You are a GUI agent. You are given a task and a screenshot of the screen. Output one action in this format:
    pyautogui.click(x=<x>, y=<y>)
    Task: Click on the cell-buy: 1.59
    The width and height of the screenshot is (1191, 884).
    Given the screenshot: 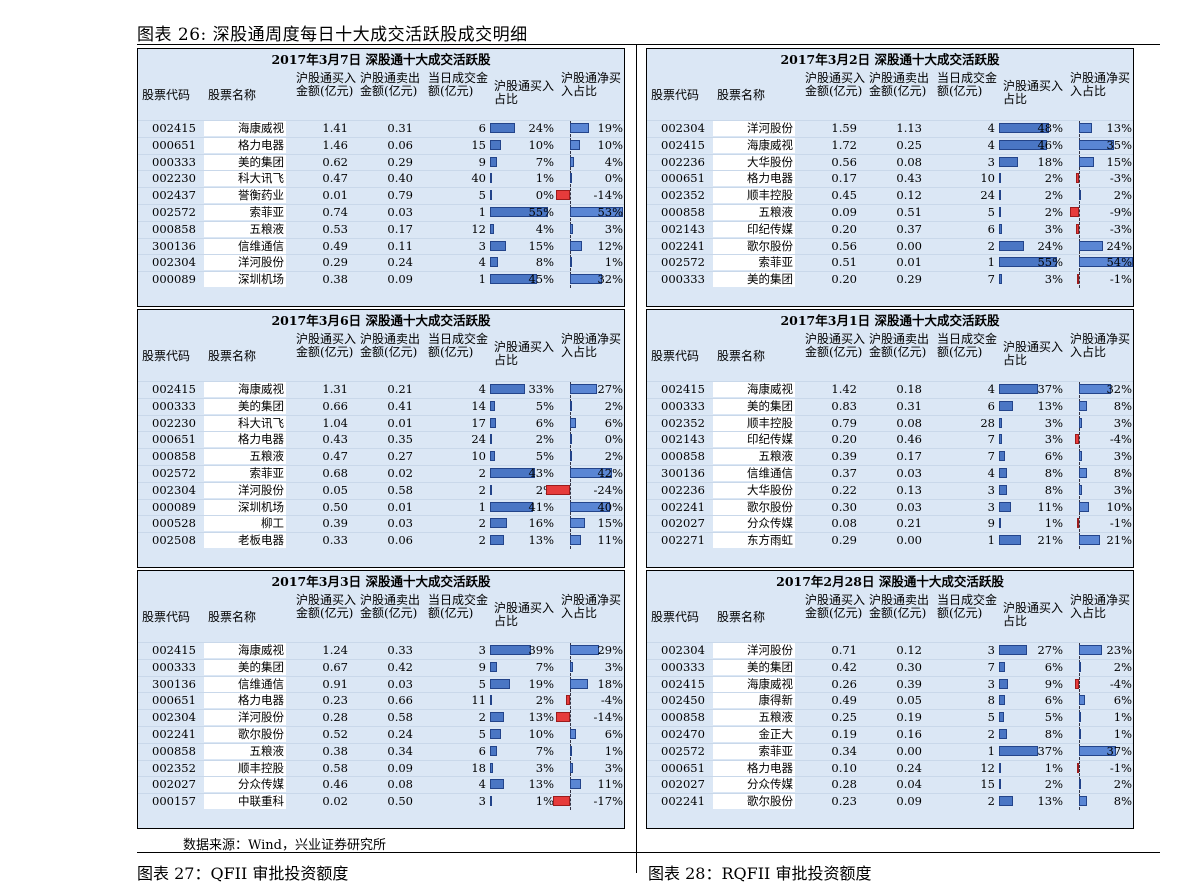 What is the action you would take?
    pyautogui.click(x=844, y=128)
    